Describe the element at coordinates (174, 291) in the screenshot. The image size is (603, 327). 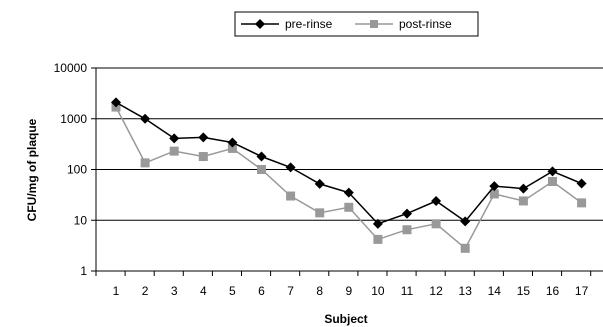
I see `x-tick-label: 3` at that location.